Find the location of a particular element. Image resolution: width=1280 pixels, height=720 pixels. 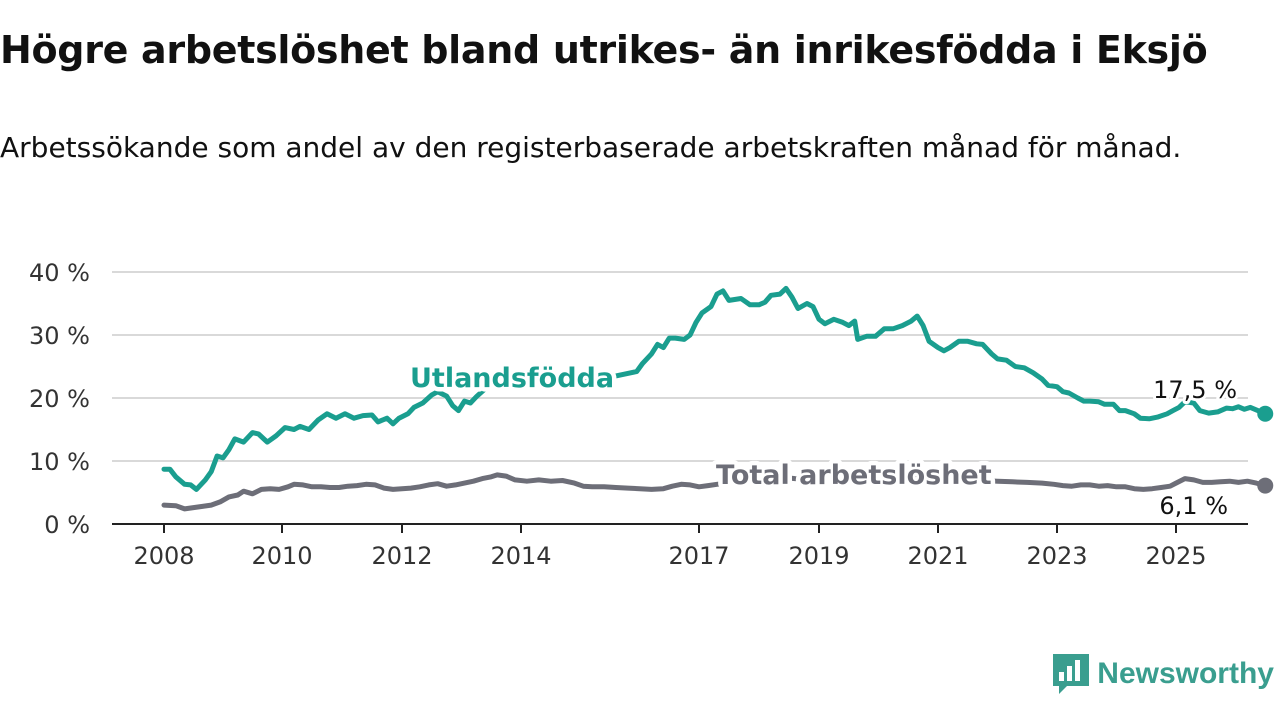

total-end-label-halo: 6,1 % is located at coordinates (1193, 506).